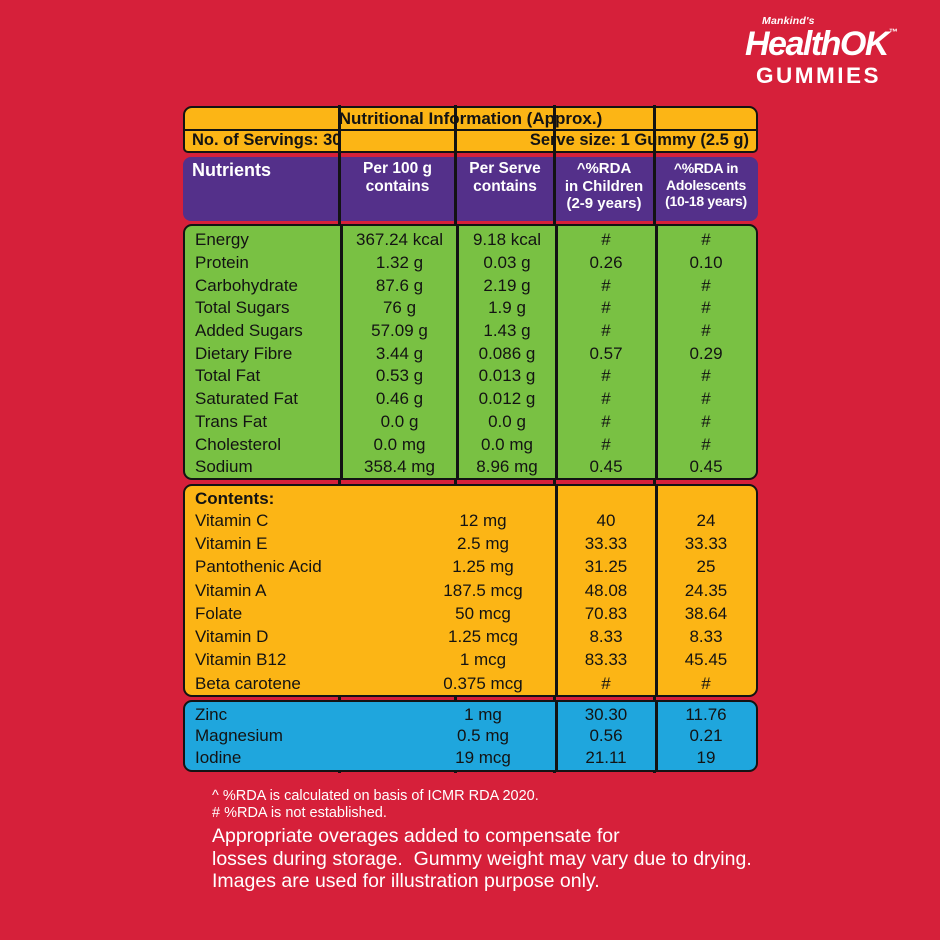 This screenshot has height=940, width=940. Describe the element at coordinates (507, 467) in the screenshot. I see `per-serve-value: 8.96 mg` at that location.